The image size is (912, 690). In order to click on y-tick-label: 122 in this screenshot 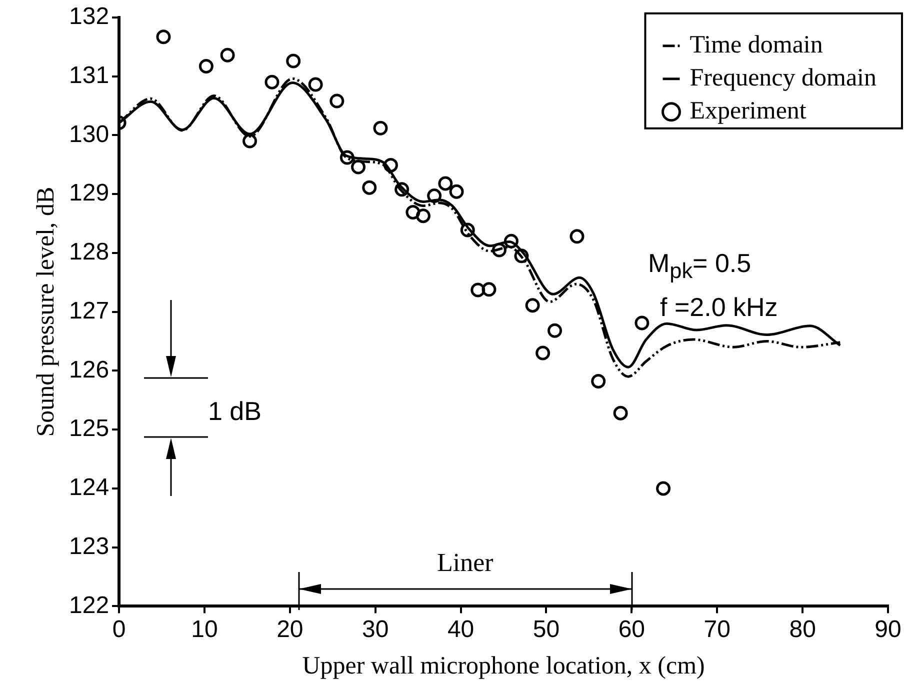, I will do `click(89, 605)`.